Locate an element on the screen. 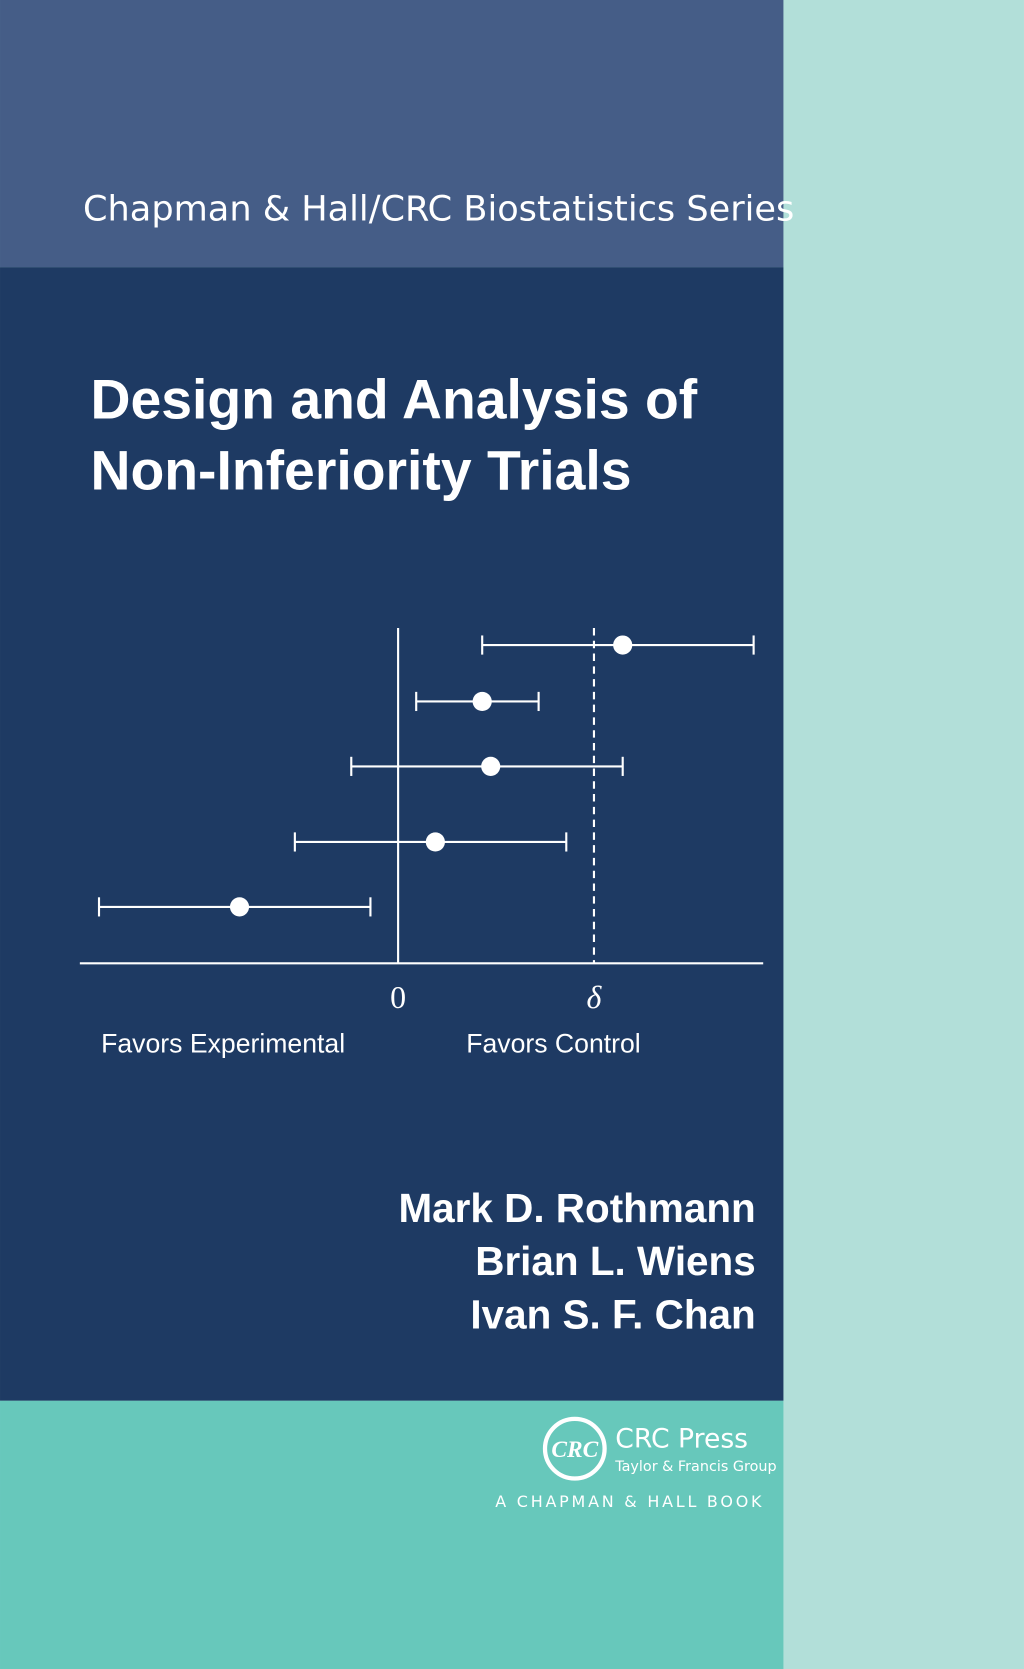 The image size is (1024, 1669). caption: Favors Experimental is located at coordinates (223, 1044).